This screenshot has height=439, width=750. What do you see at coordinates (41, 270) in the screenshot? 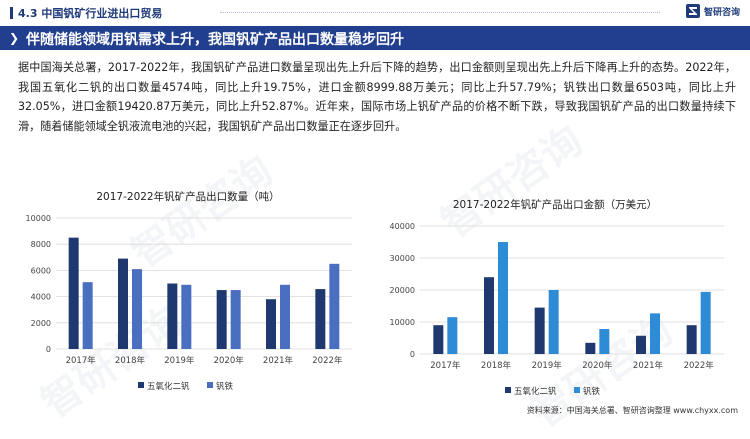
I see `y-tick-label: 6000` at bounding box center [41, 270].